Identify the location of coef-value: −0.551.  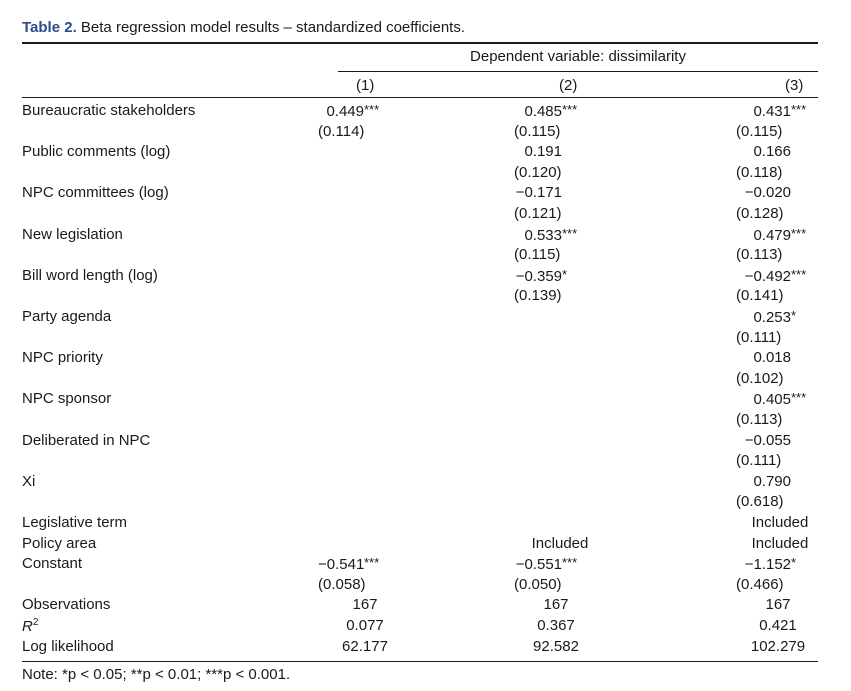
(538, 565).